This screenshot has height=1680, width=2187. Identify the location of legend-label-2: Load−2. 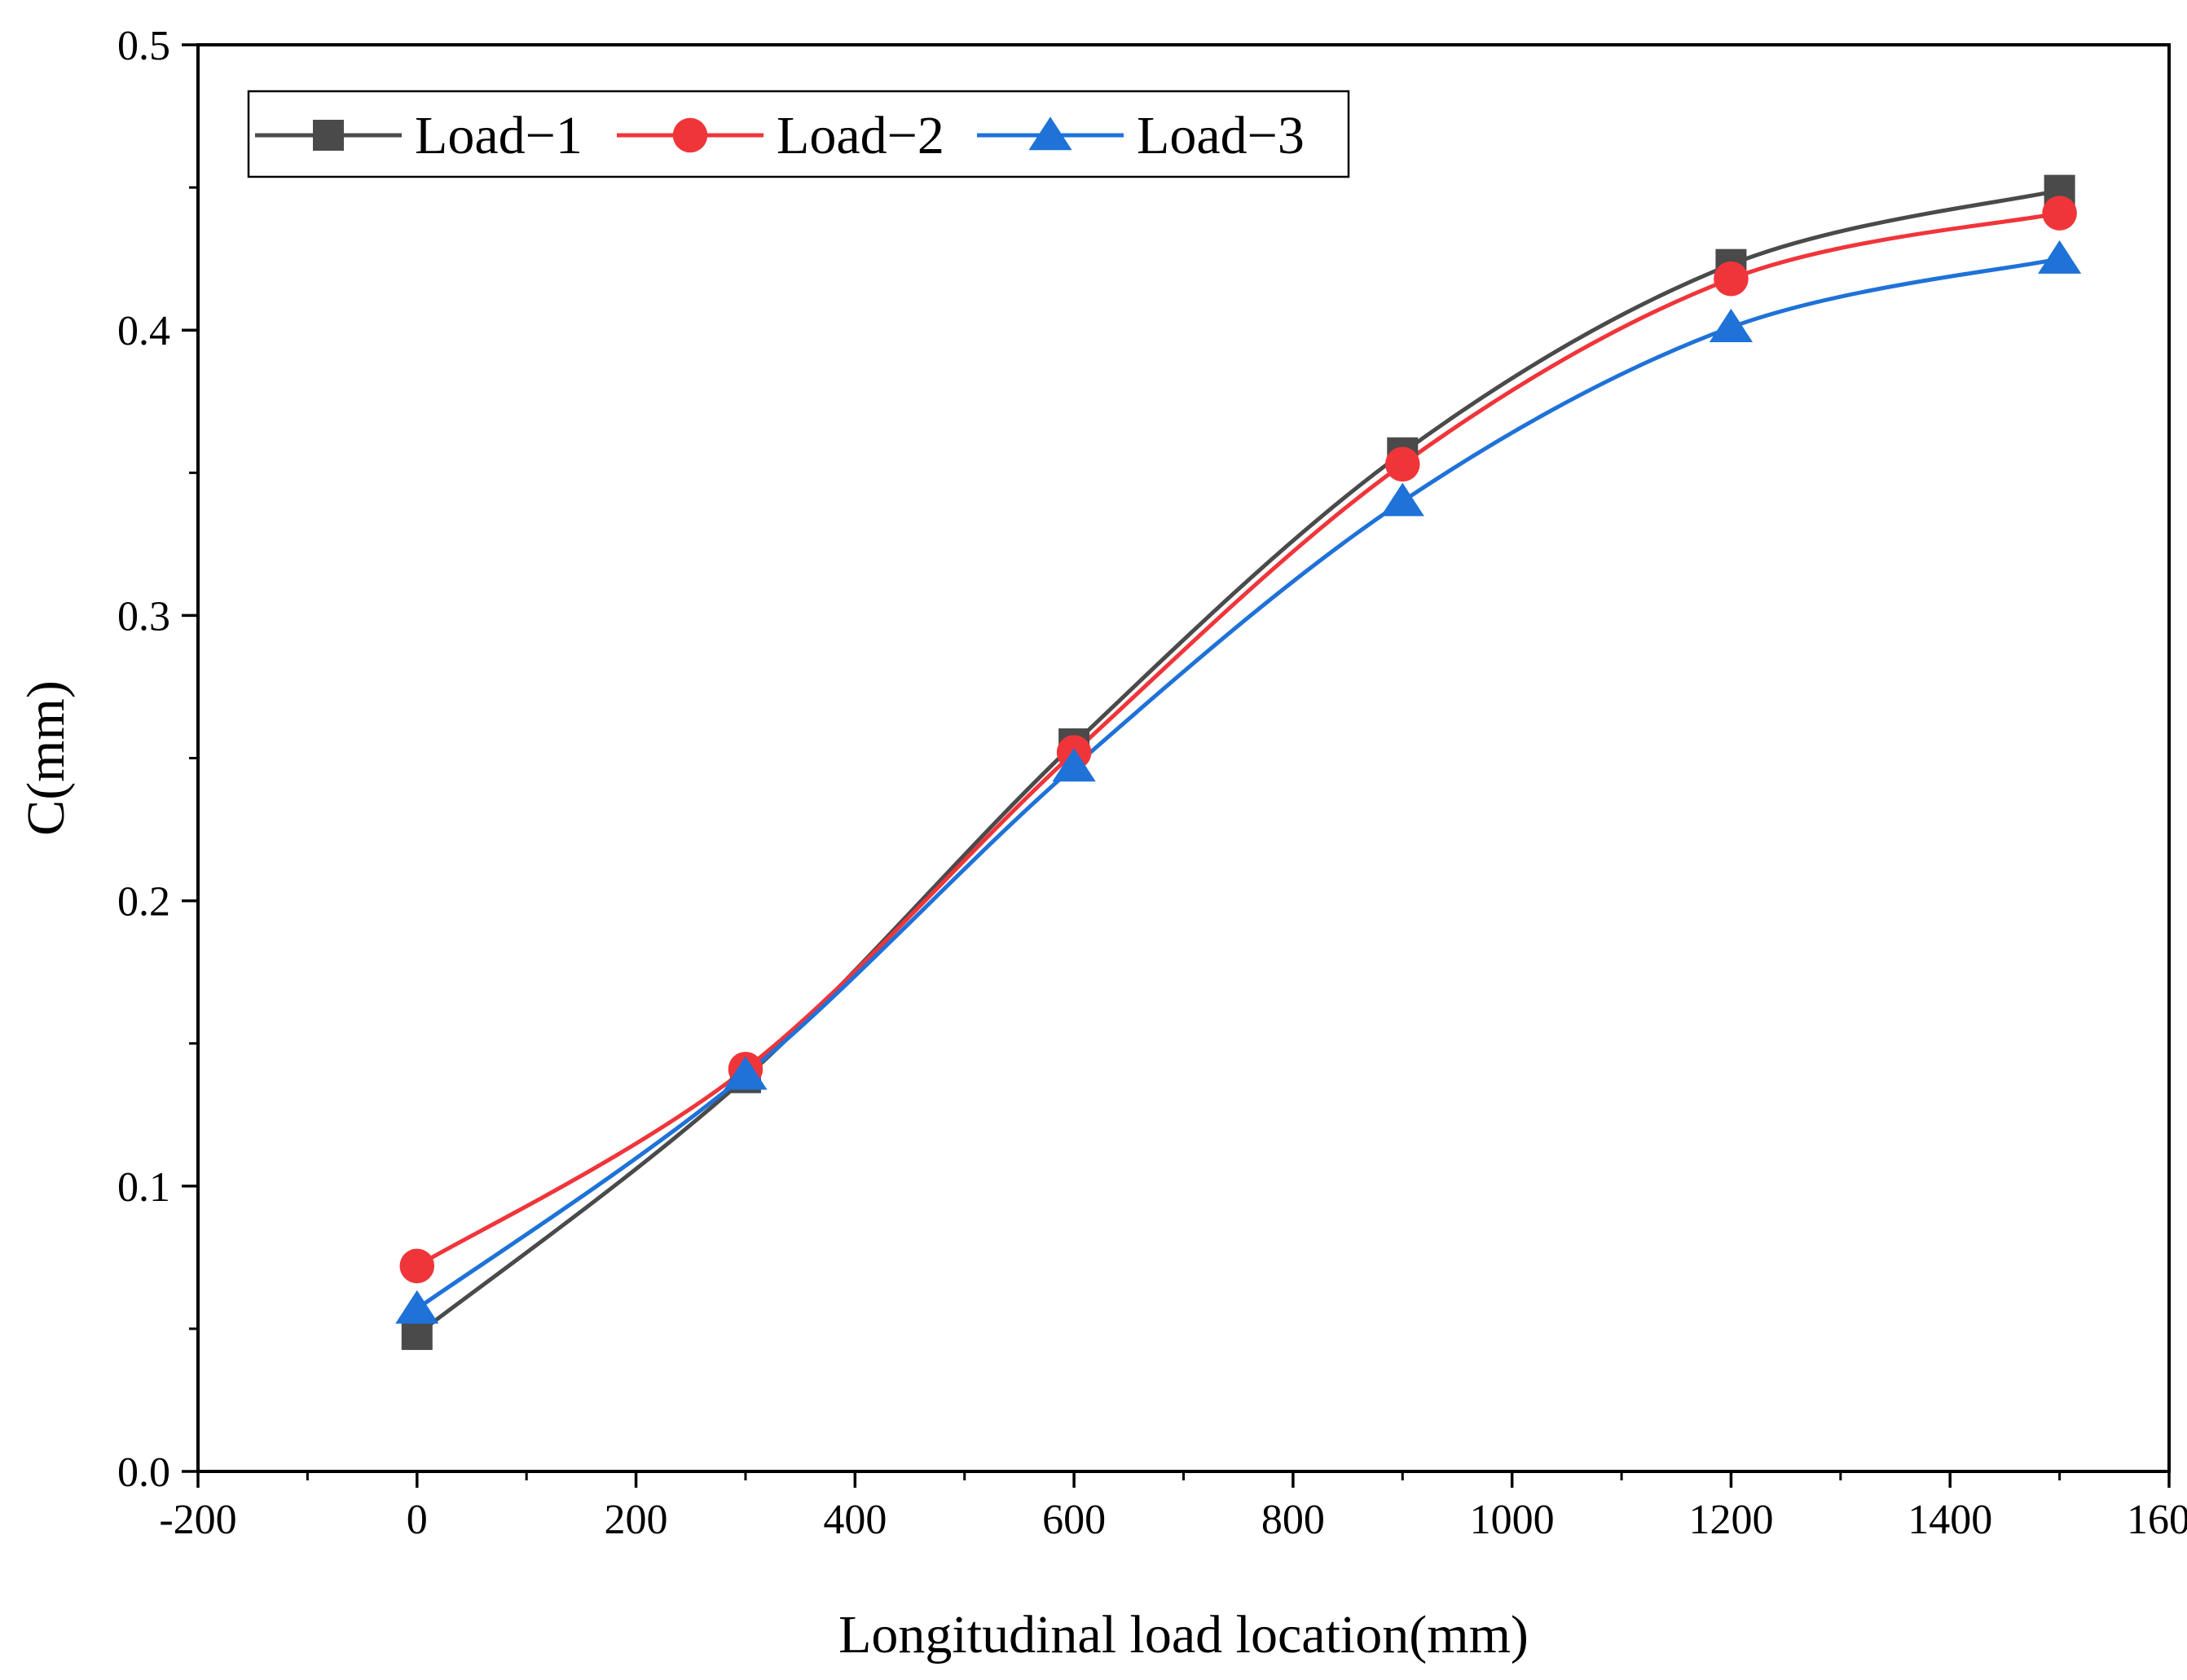
(861, 135).